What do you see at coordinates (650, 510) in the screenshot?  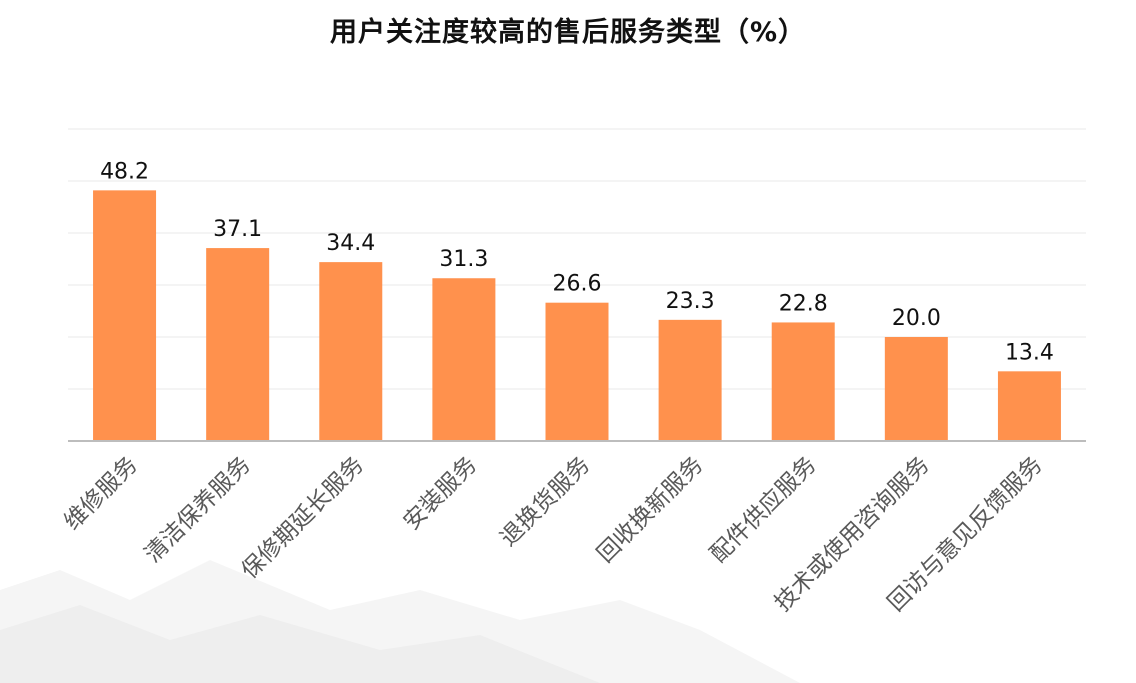 I see `x-tick-label: 回收换新服务` at bounding box center [650, 510].